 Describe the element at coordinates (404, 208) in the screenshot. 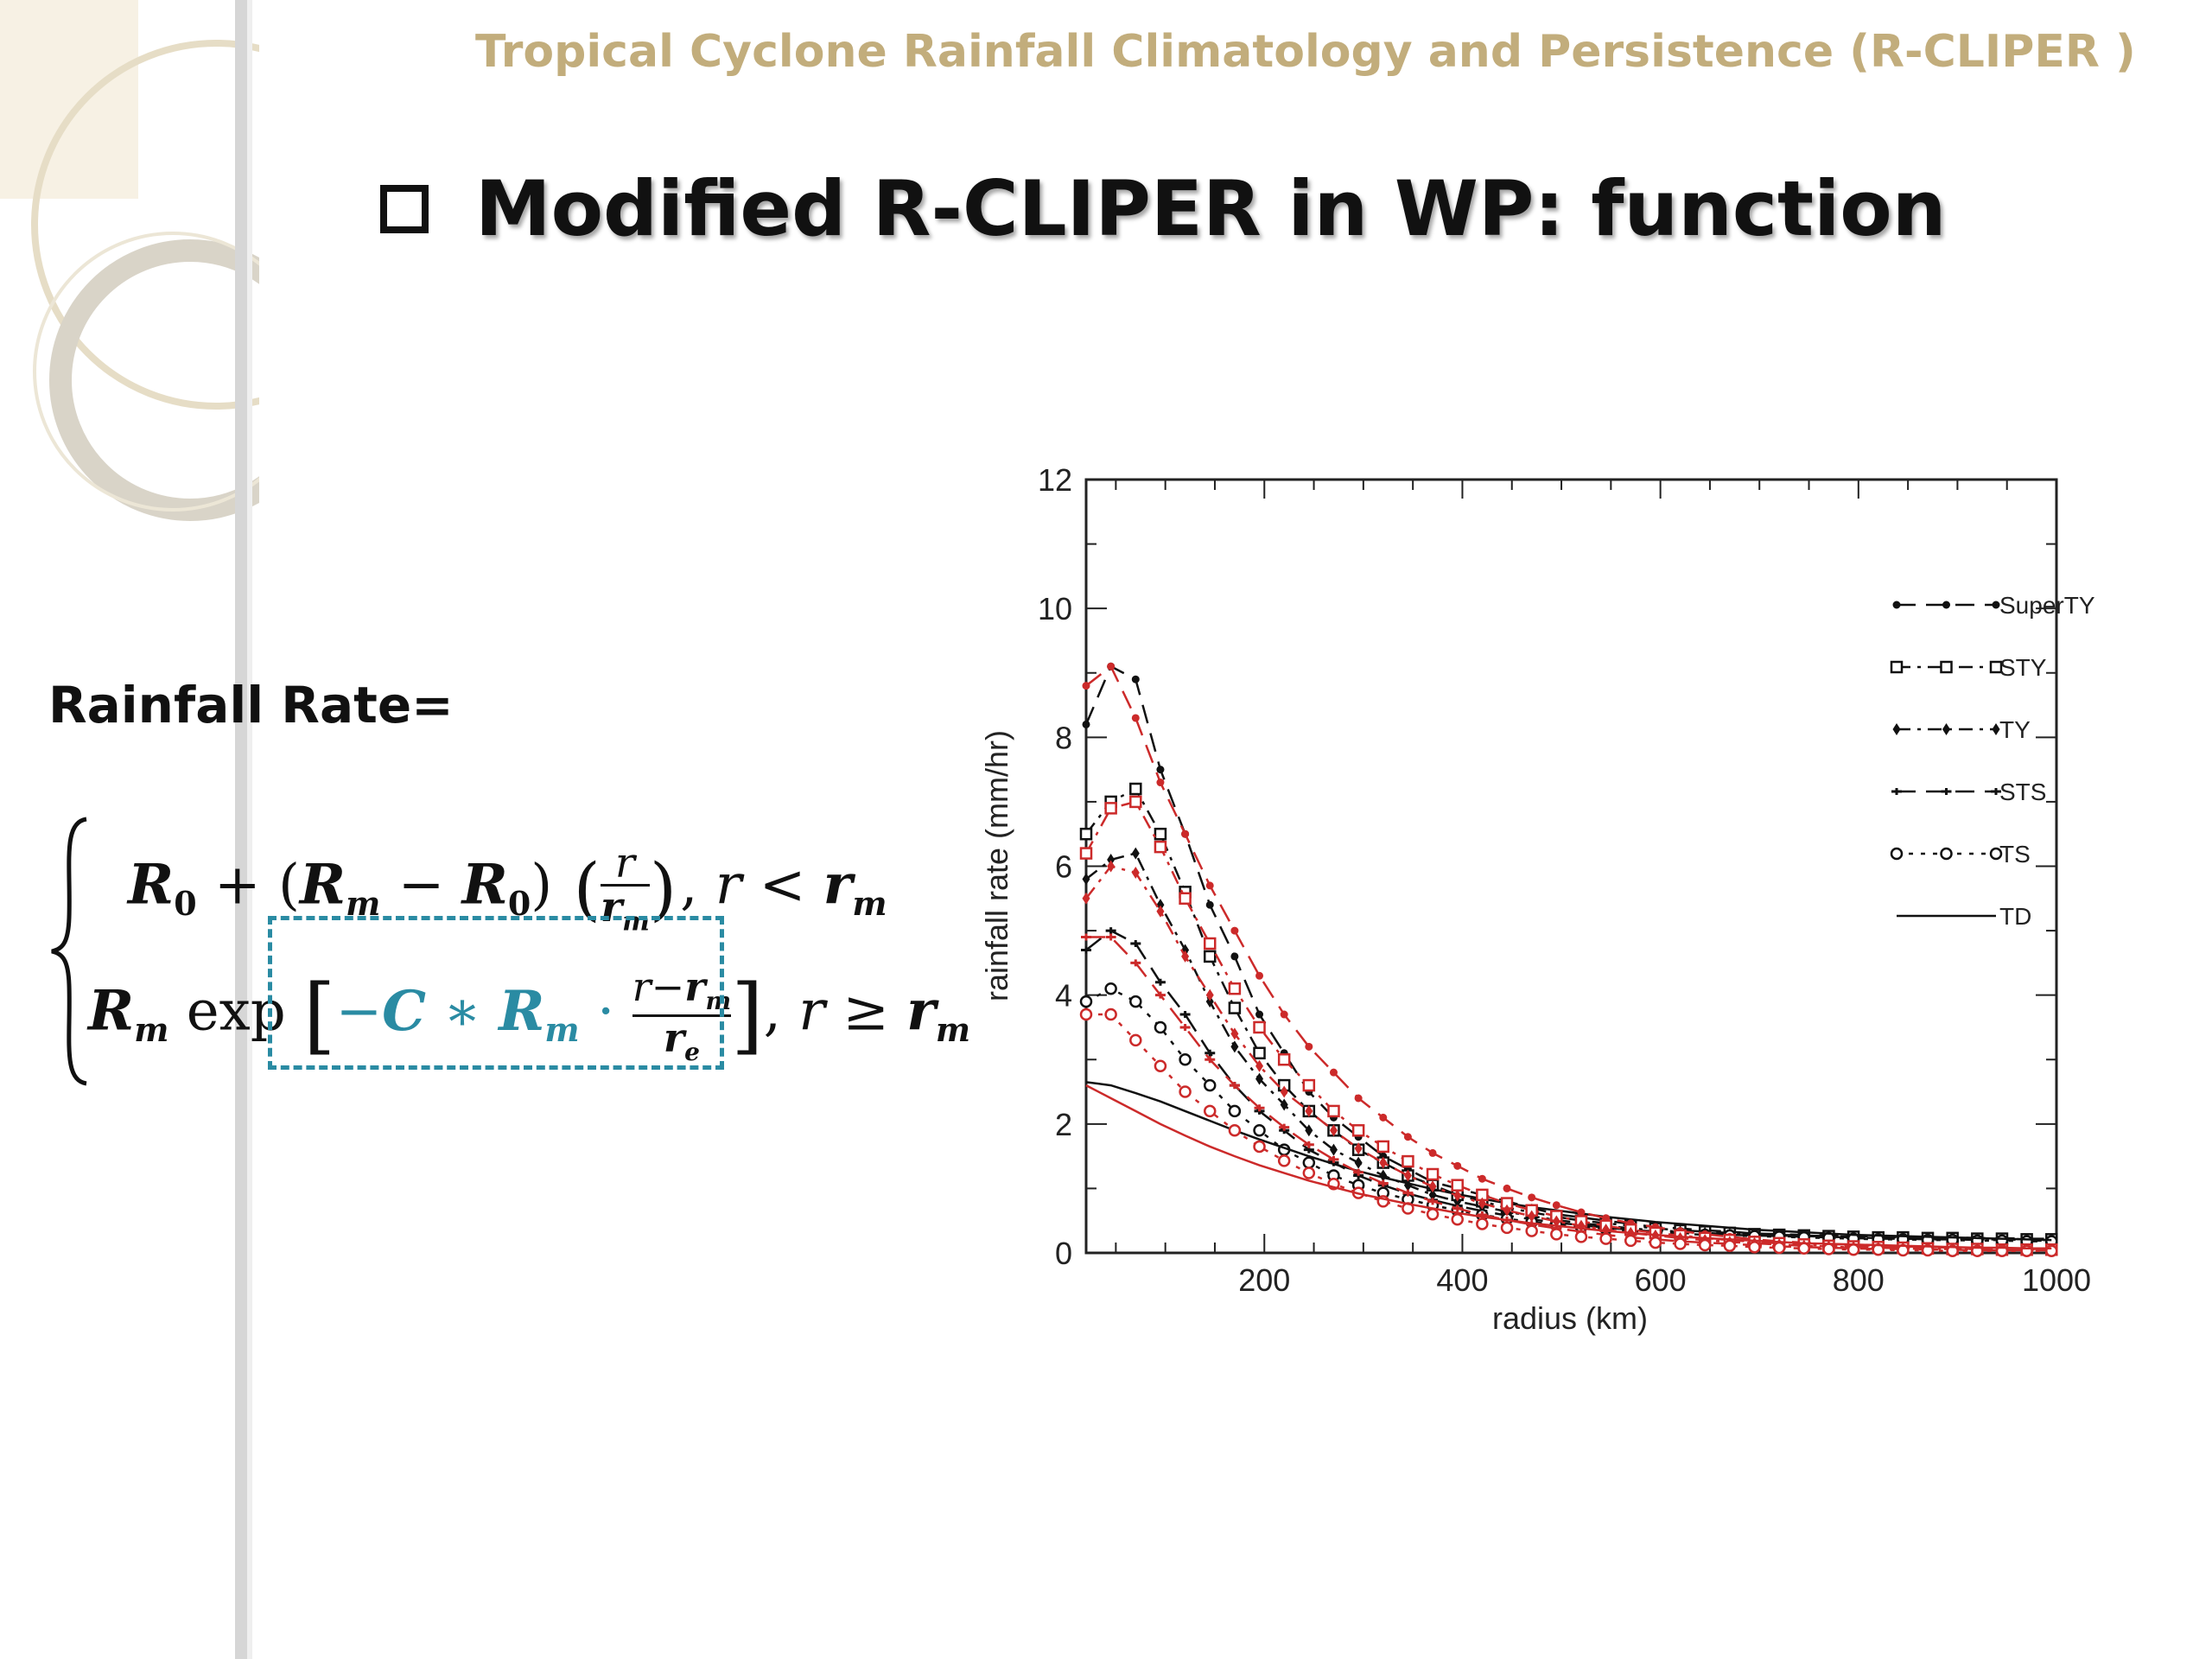

I see `checkbox-bullet-icon` at that location.